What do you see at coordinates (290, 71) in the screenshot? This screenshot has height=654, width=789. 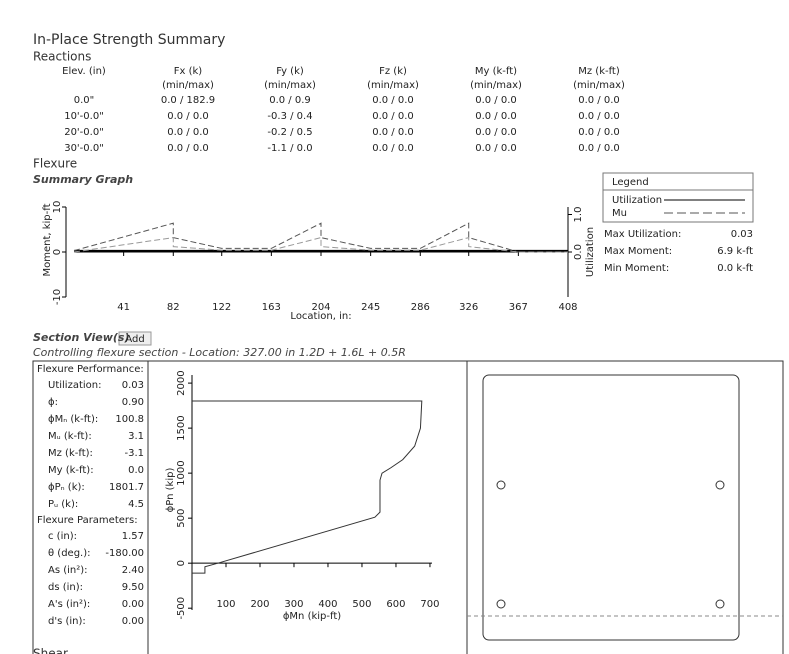 I see `column-header: Fy (k)` at bounding box center [290, 71].